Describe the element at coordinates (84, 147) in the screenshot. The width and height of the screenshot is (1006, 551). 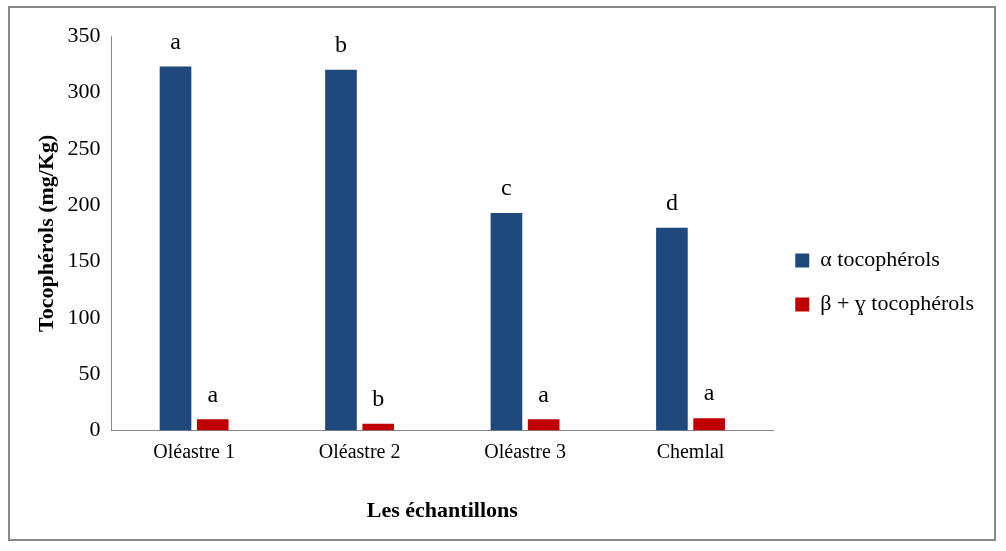
I see `y-tick-label: 250` at that location.